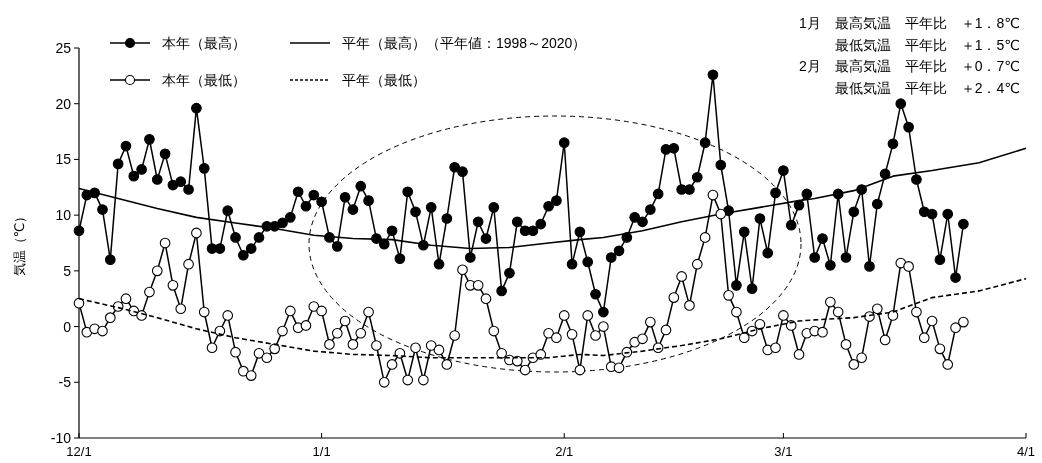 This screenshot has height=463, width=1042. I want to click on annotation: 2月 最高気温 平年比 ＋0．7℃, so click(909, 66).